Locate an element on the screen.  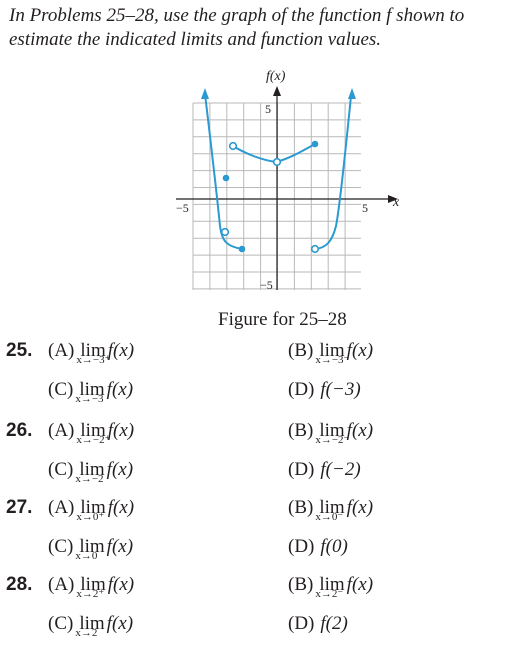
limit-operator: lim x→−2⁺ is located at coordinates (93, 433).